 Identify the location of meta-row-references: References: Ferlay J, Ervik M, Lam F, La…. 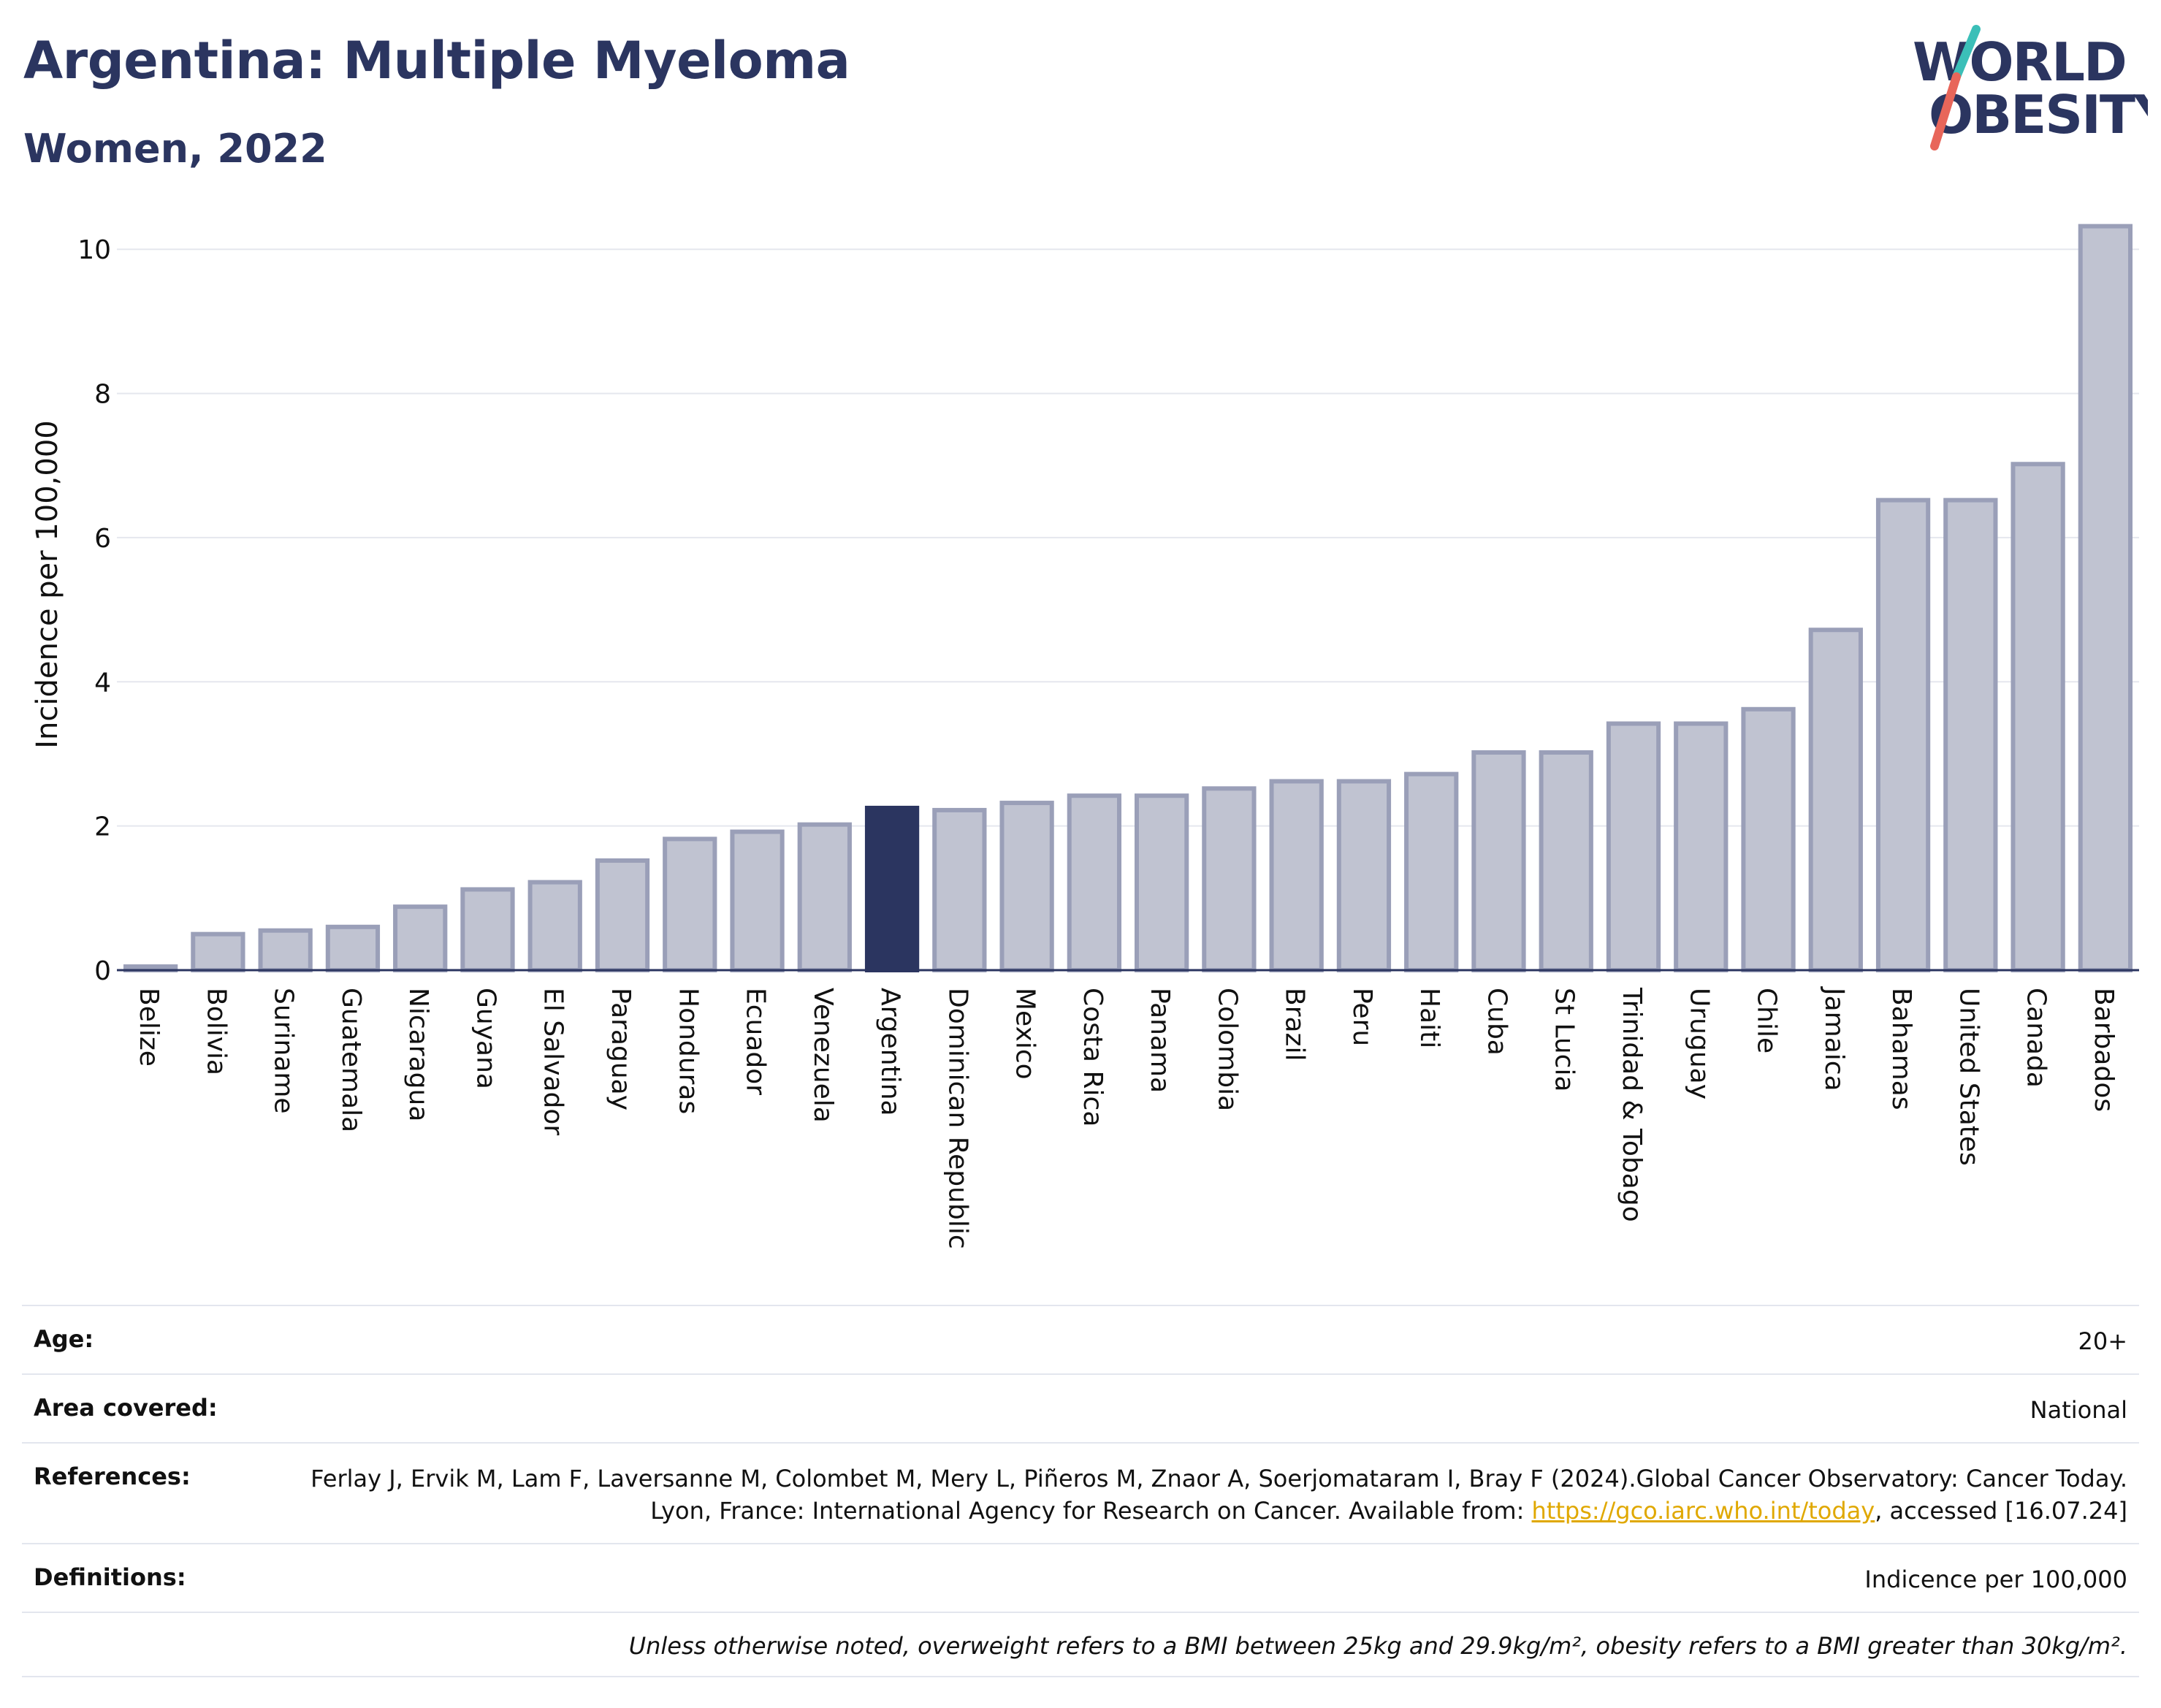
(1080, 1492).